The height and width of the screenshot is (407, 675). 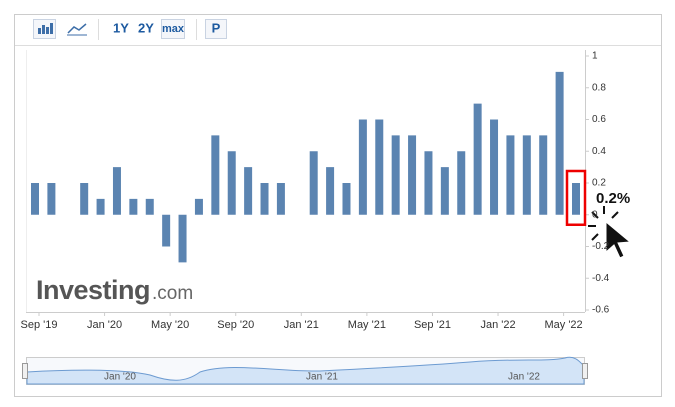 I want to click on p-button: P, so click(x=216, y=27).